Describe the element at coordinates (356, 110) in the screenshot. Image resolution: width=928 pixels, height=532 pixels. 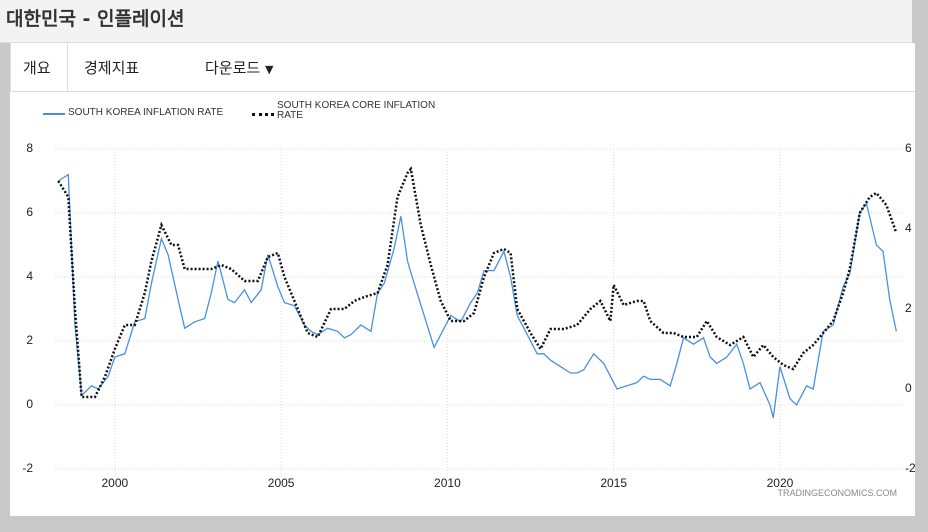
I see `legend-label: SOUTH KOREA CORE INFLATION RATE` at that location.